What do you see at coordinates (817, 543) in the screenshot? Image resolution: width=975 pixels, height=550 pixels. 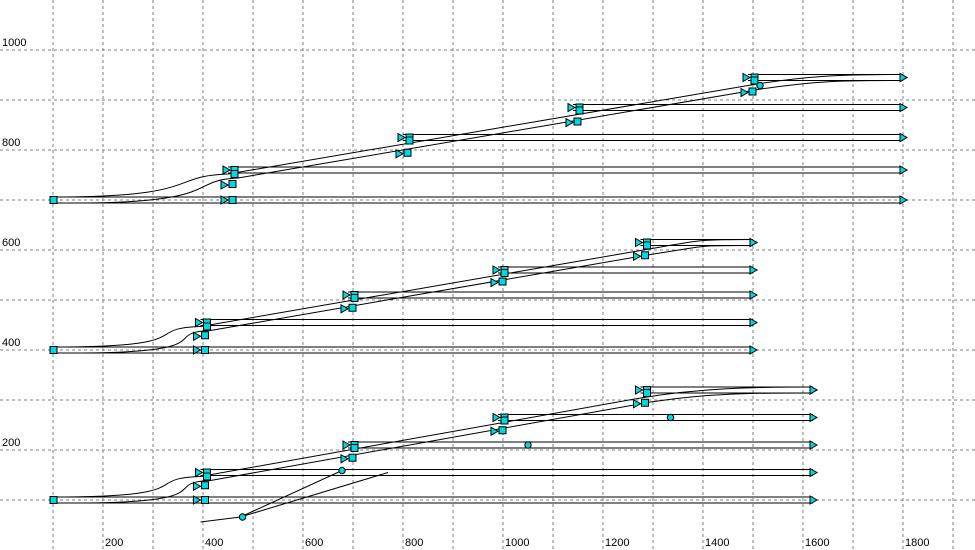 I see `x-tick-label: 1600` at bounding box center [817, 543].